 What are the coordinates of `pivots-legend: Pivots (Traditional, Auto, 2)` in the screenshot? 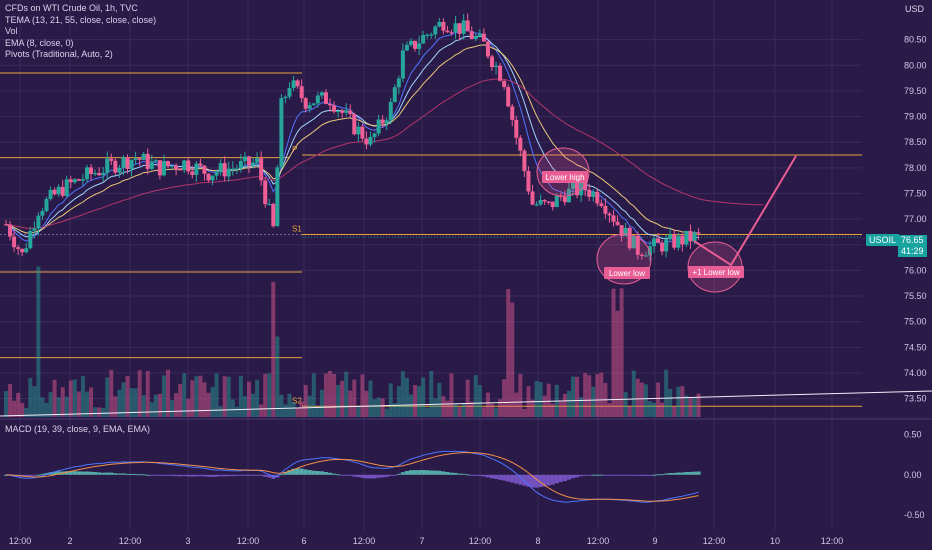 It's located at (59, 54).